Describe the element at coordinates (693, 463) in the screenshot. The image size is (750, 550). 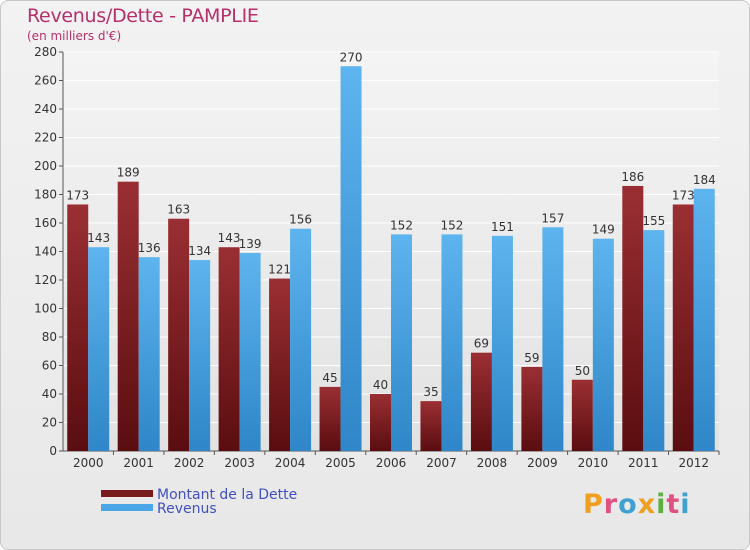
I see `x-tick-label: 2012` at that location.